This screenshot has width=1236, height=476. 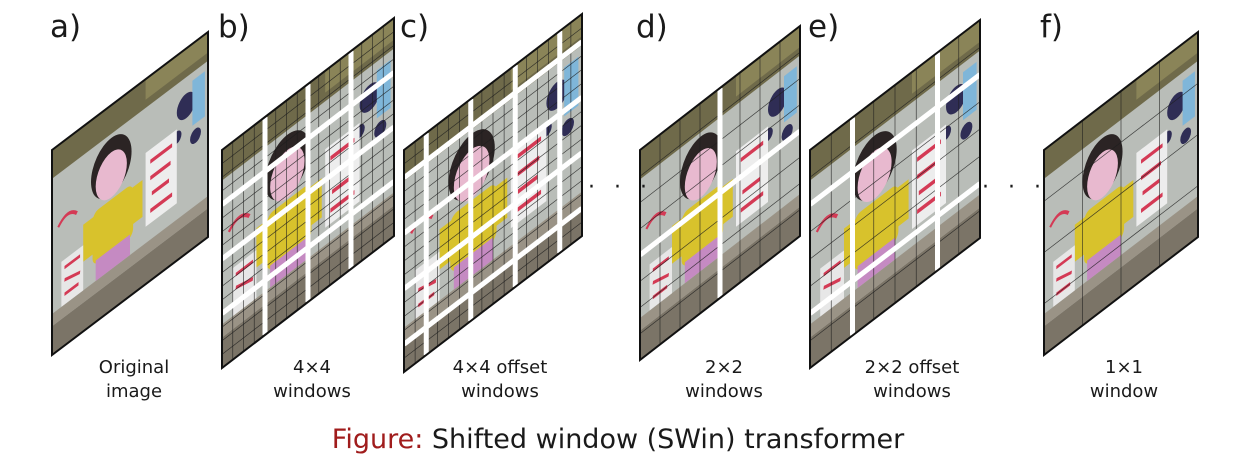 What do you see at coordinates (134, 391) in the screenshot?
I see `caption-a-line2: image` at bounding box center [134, 391].